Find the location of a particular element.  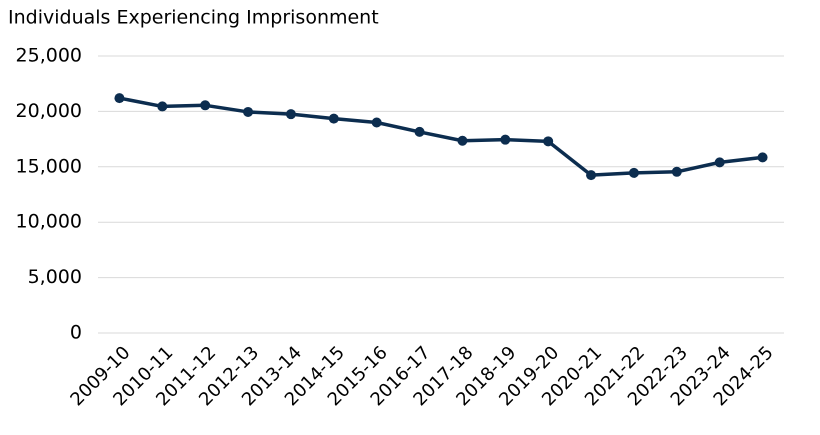

y-tick-label: 15,000 is located at coordinates (49, 166).